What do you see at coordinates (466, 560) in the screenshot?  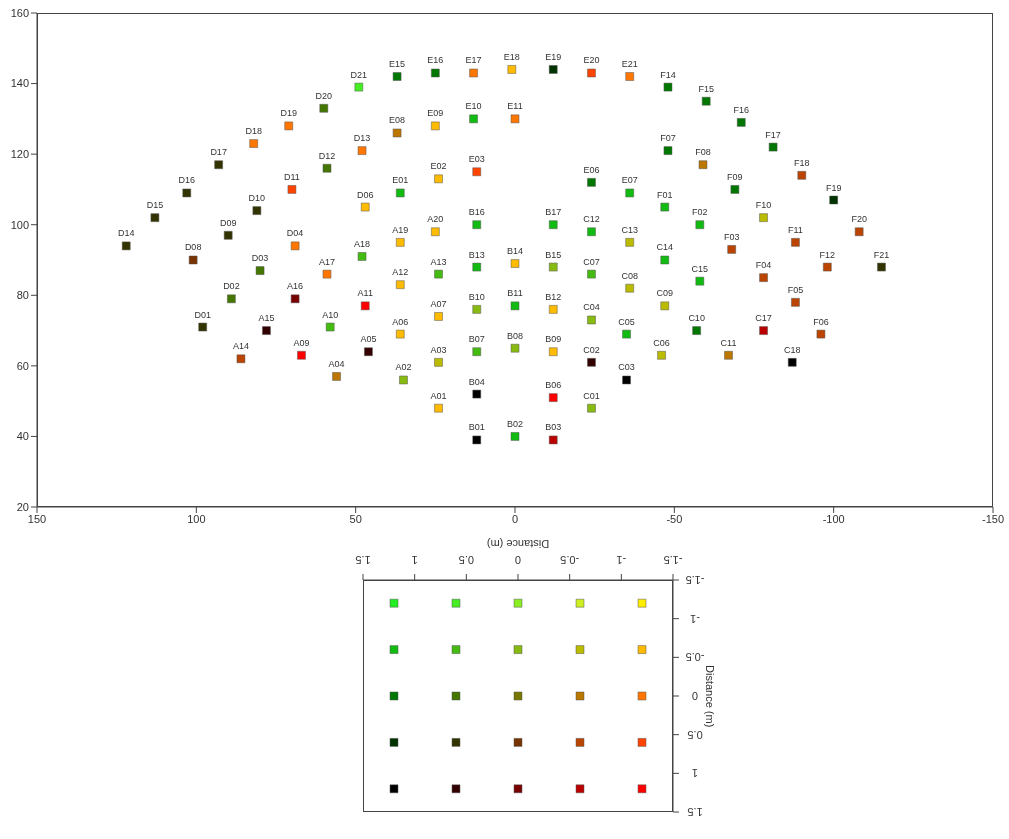 I see `x-tick-label: 0.5` at bounding box center [466, 560].